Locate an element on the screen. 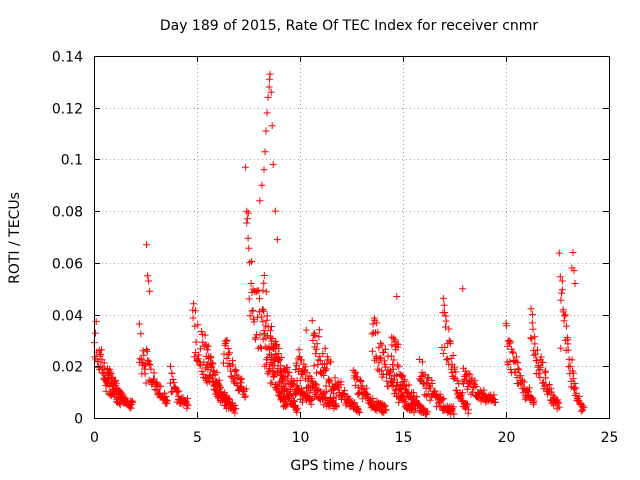 The image size is (640, 480). y-tick-label: 0.02 is located at coordinates (67, 368).